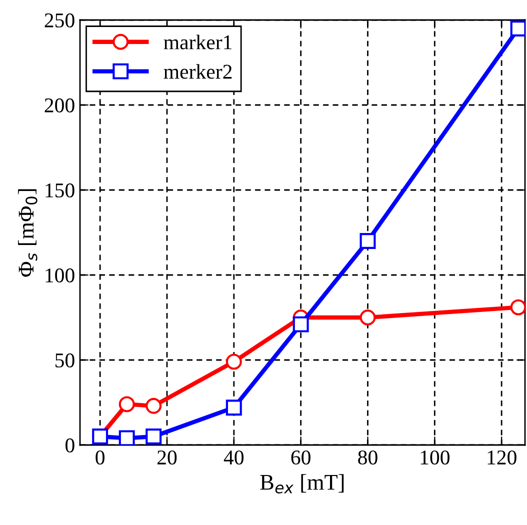 The width and height of the screenshot is (527, 525). What do you see at coordinates (70, 445) in the screenshot?
I see `y-tick-label: 0` at bounding box center [70, 445].